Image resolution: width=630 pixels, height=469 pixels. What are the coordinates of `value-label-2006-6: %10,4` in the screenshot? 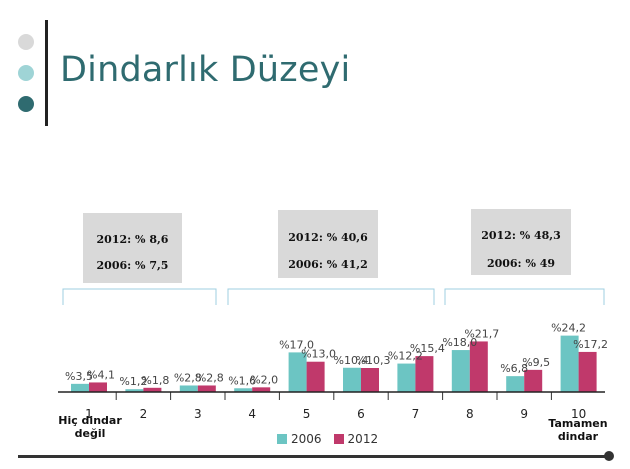 It's located at (351, 360).